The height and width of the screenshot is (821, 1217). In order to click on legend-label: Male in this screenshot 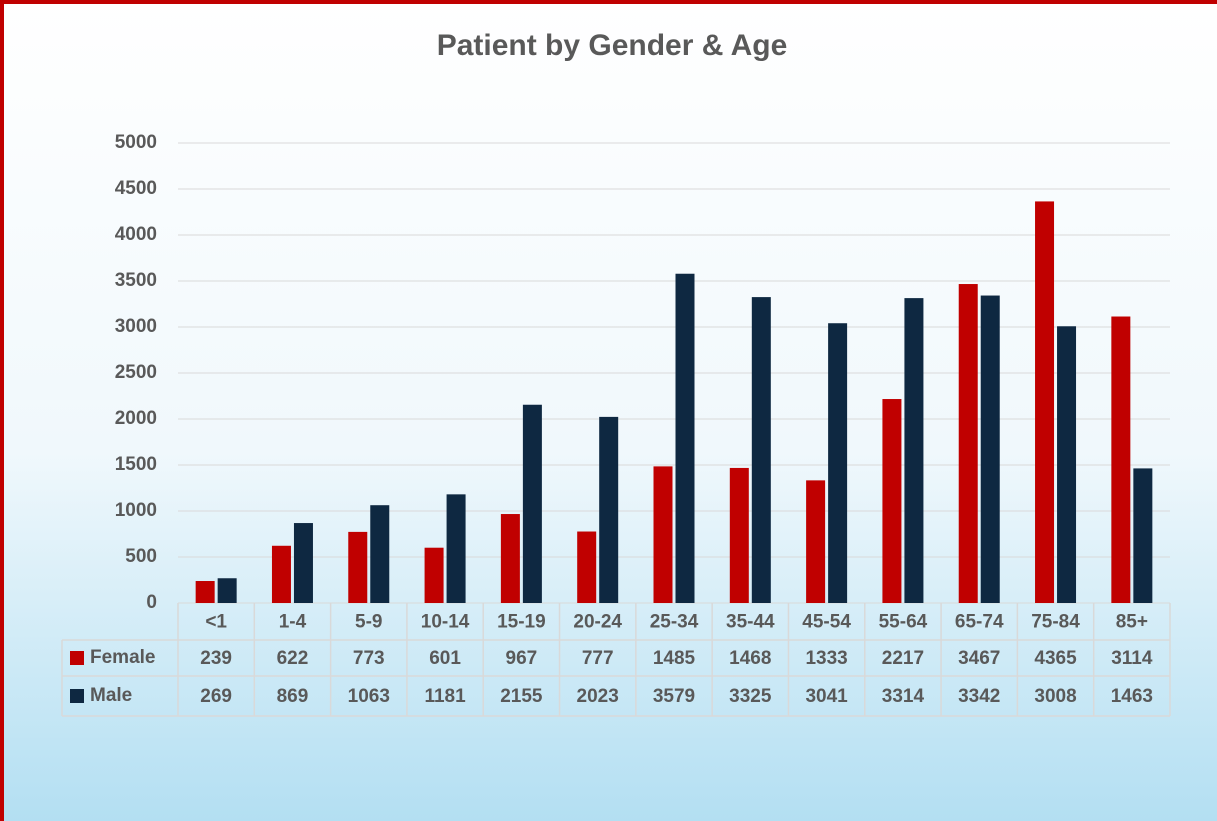, I will do `click(111, 695)`.